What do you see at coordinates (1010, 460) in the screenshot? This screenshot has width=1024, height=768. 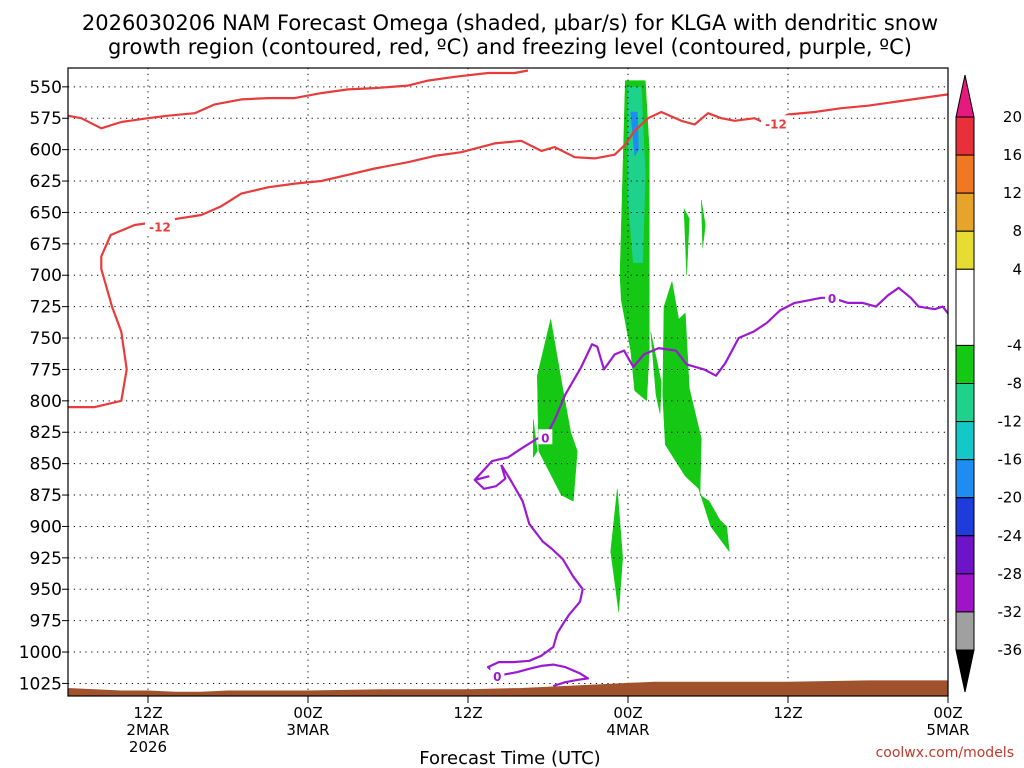 I see `colorbar-label--16: -16` at bounding box center [1010, 460].